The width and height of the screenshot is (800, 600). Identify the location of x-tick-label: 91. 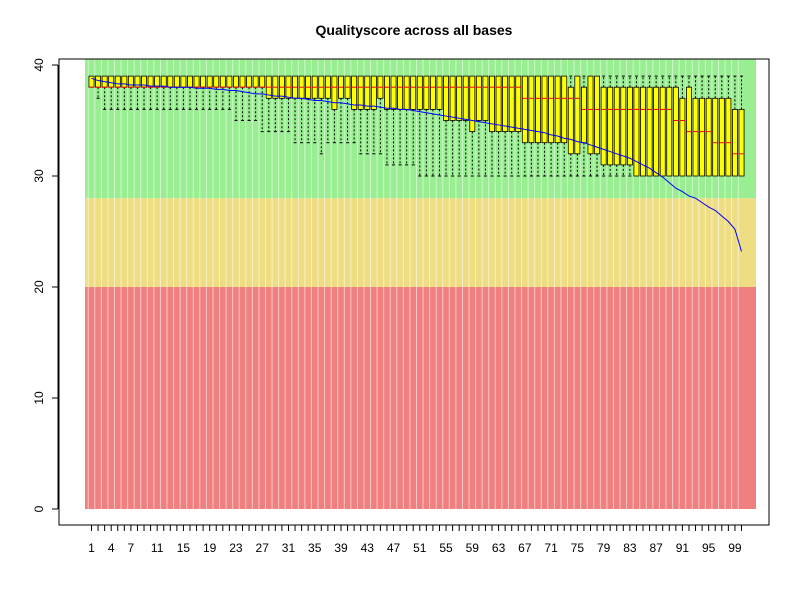
(683, 548).